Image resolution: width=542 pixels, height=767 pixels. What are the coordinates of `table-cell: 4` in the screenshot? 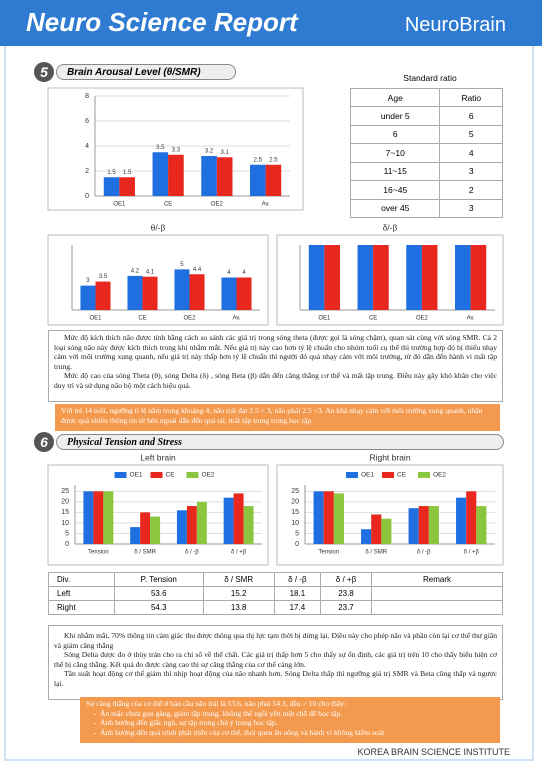 It's located at (471, 153).